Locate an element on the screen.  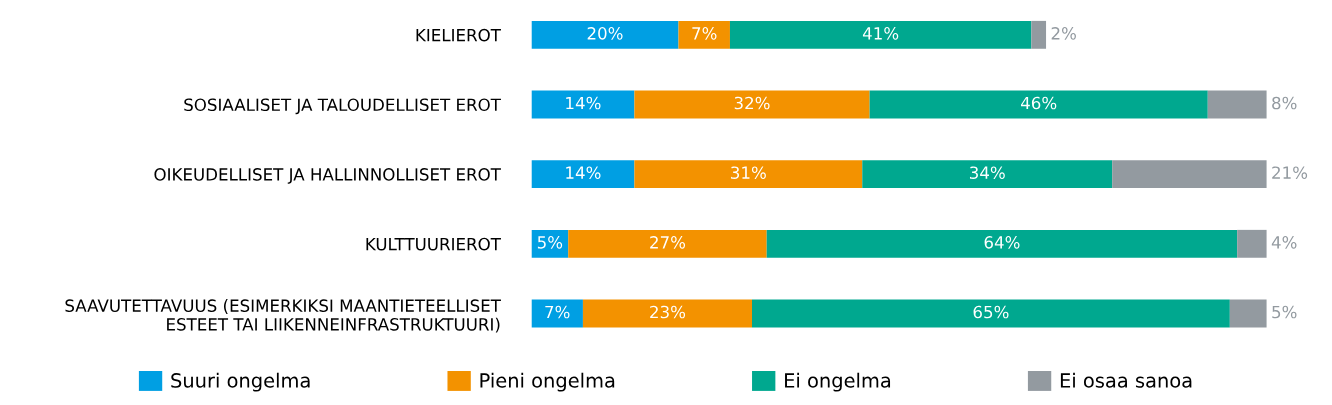
data-label: 46% is located at coordinates (1038, 103).